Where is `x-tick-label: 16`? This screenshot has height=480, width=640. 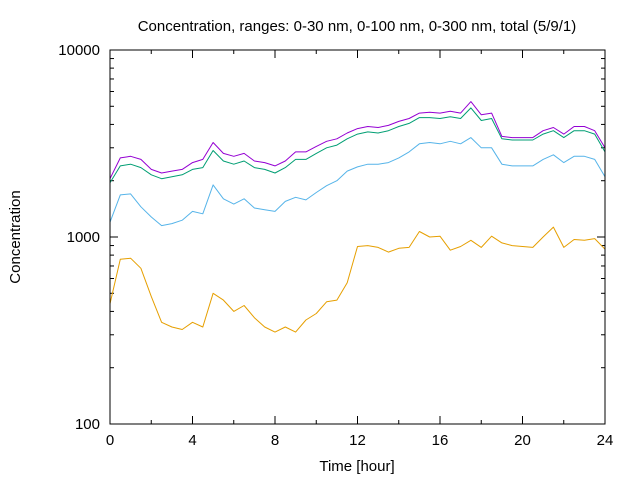
x-tick-label: 16 is located at coordinates (440, 440).